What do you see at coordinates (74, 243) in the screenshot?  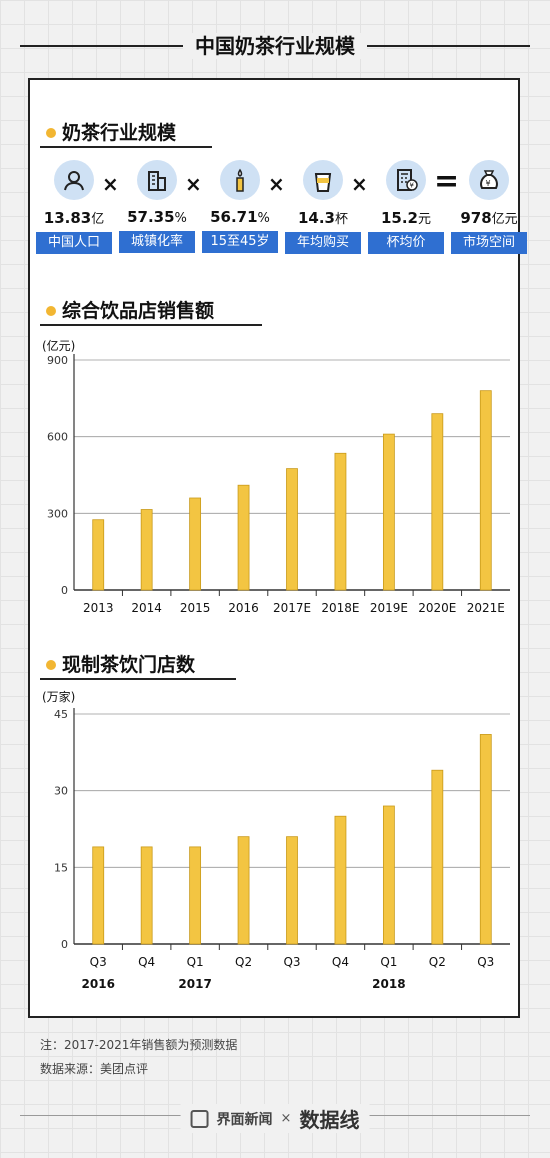 I see `factor-label: 中国人口` at bounding box center [74, 243].